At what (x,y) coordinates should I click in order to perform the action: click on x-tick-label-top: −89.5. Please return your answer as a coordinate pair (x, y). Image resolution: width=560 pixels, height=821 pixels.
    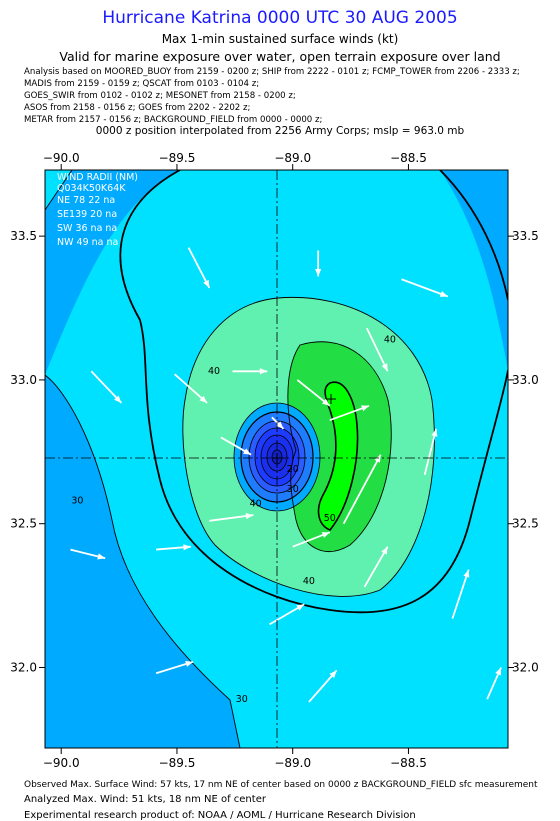
    Looking at the image, I should click on (177, 158).